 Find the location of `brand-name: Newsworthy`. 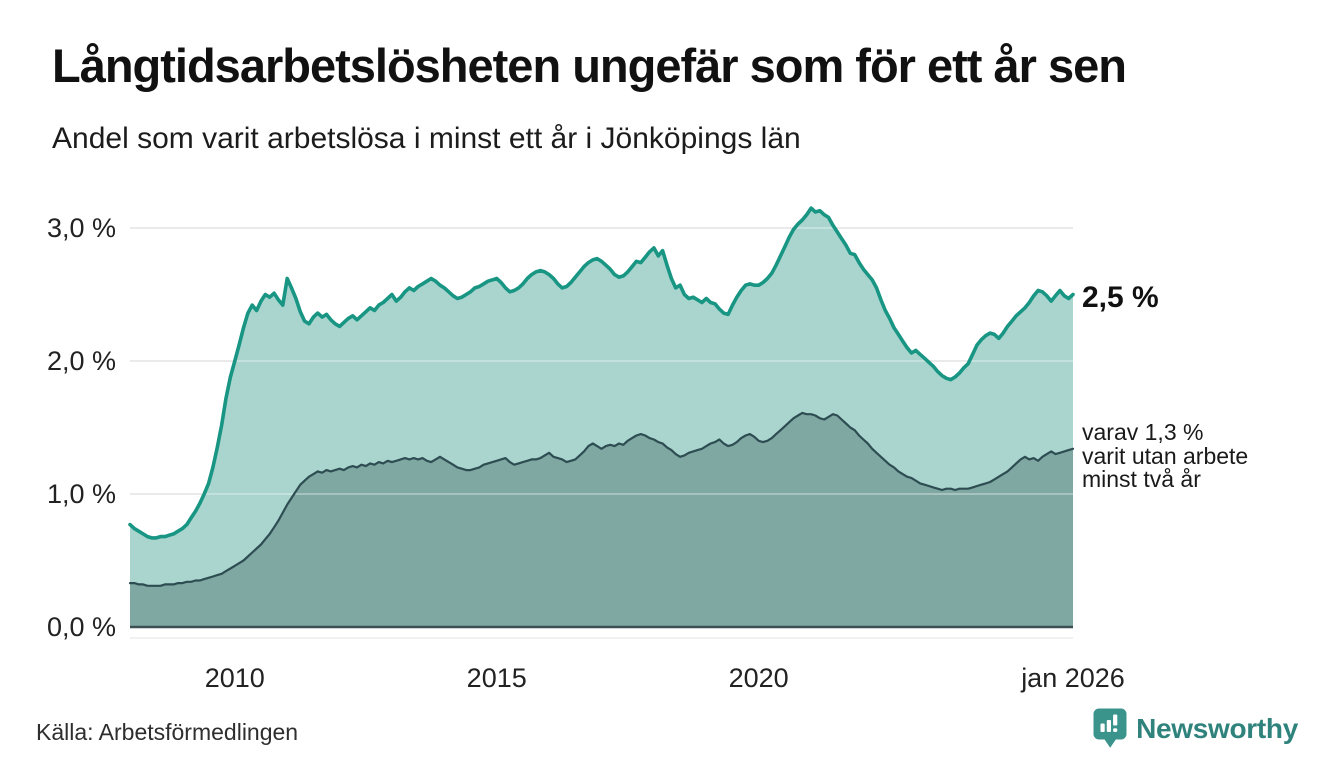

brand-name: Newsworthy is located at coordinates (1217, 728).